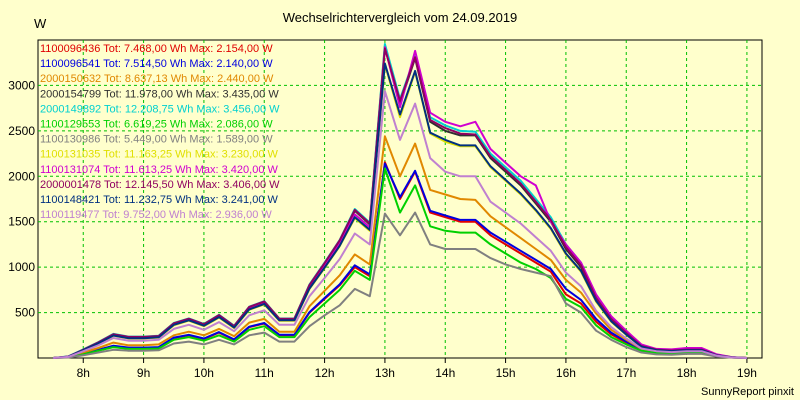  What do you see at coordinates (204, 373) in the screenshot?
I see `x-tick-label: 10h` at bounding box center [204, 373].